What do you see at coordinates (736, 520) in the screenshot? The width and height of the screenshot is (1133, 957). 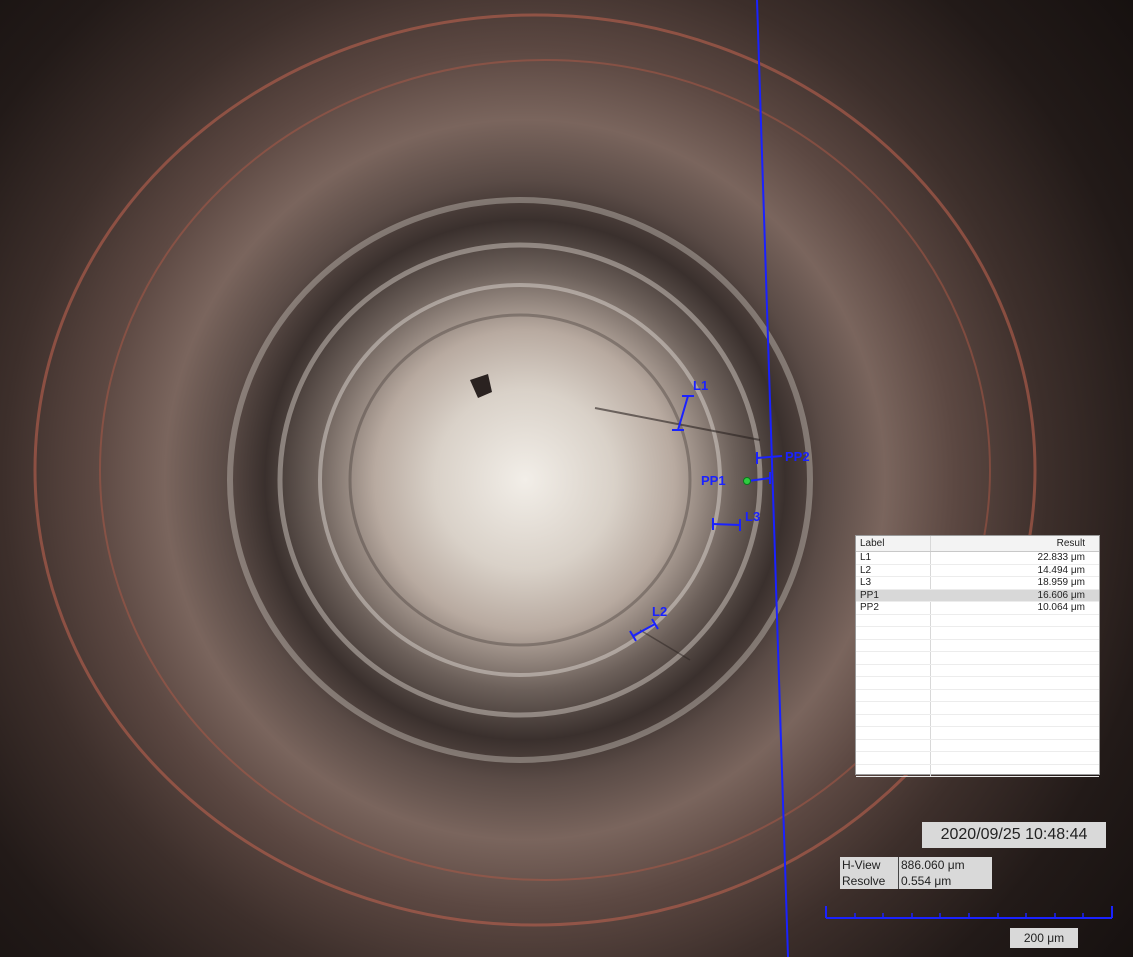 I see `measurement-l3: L3` at bounding box center [736, 520].